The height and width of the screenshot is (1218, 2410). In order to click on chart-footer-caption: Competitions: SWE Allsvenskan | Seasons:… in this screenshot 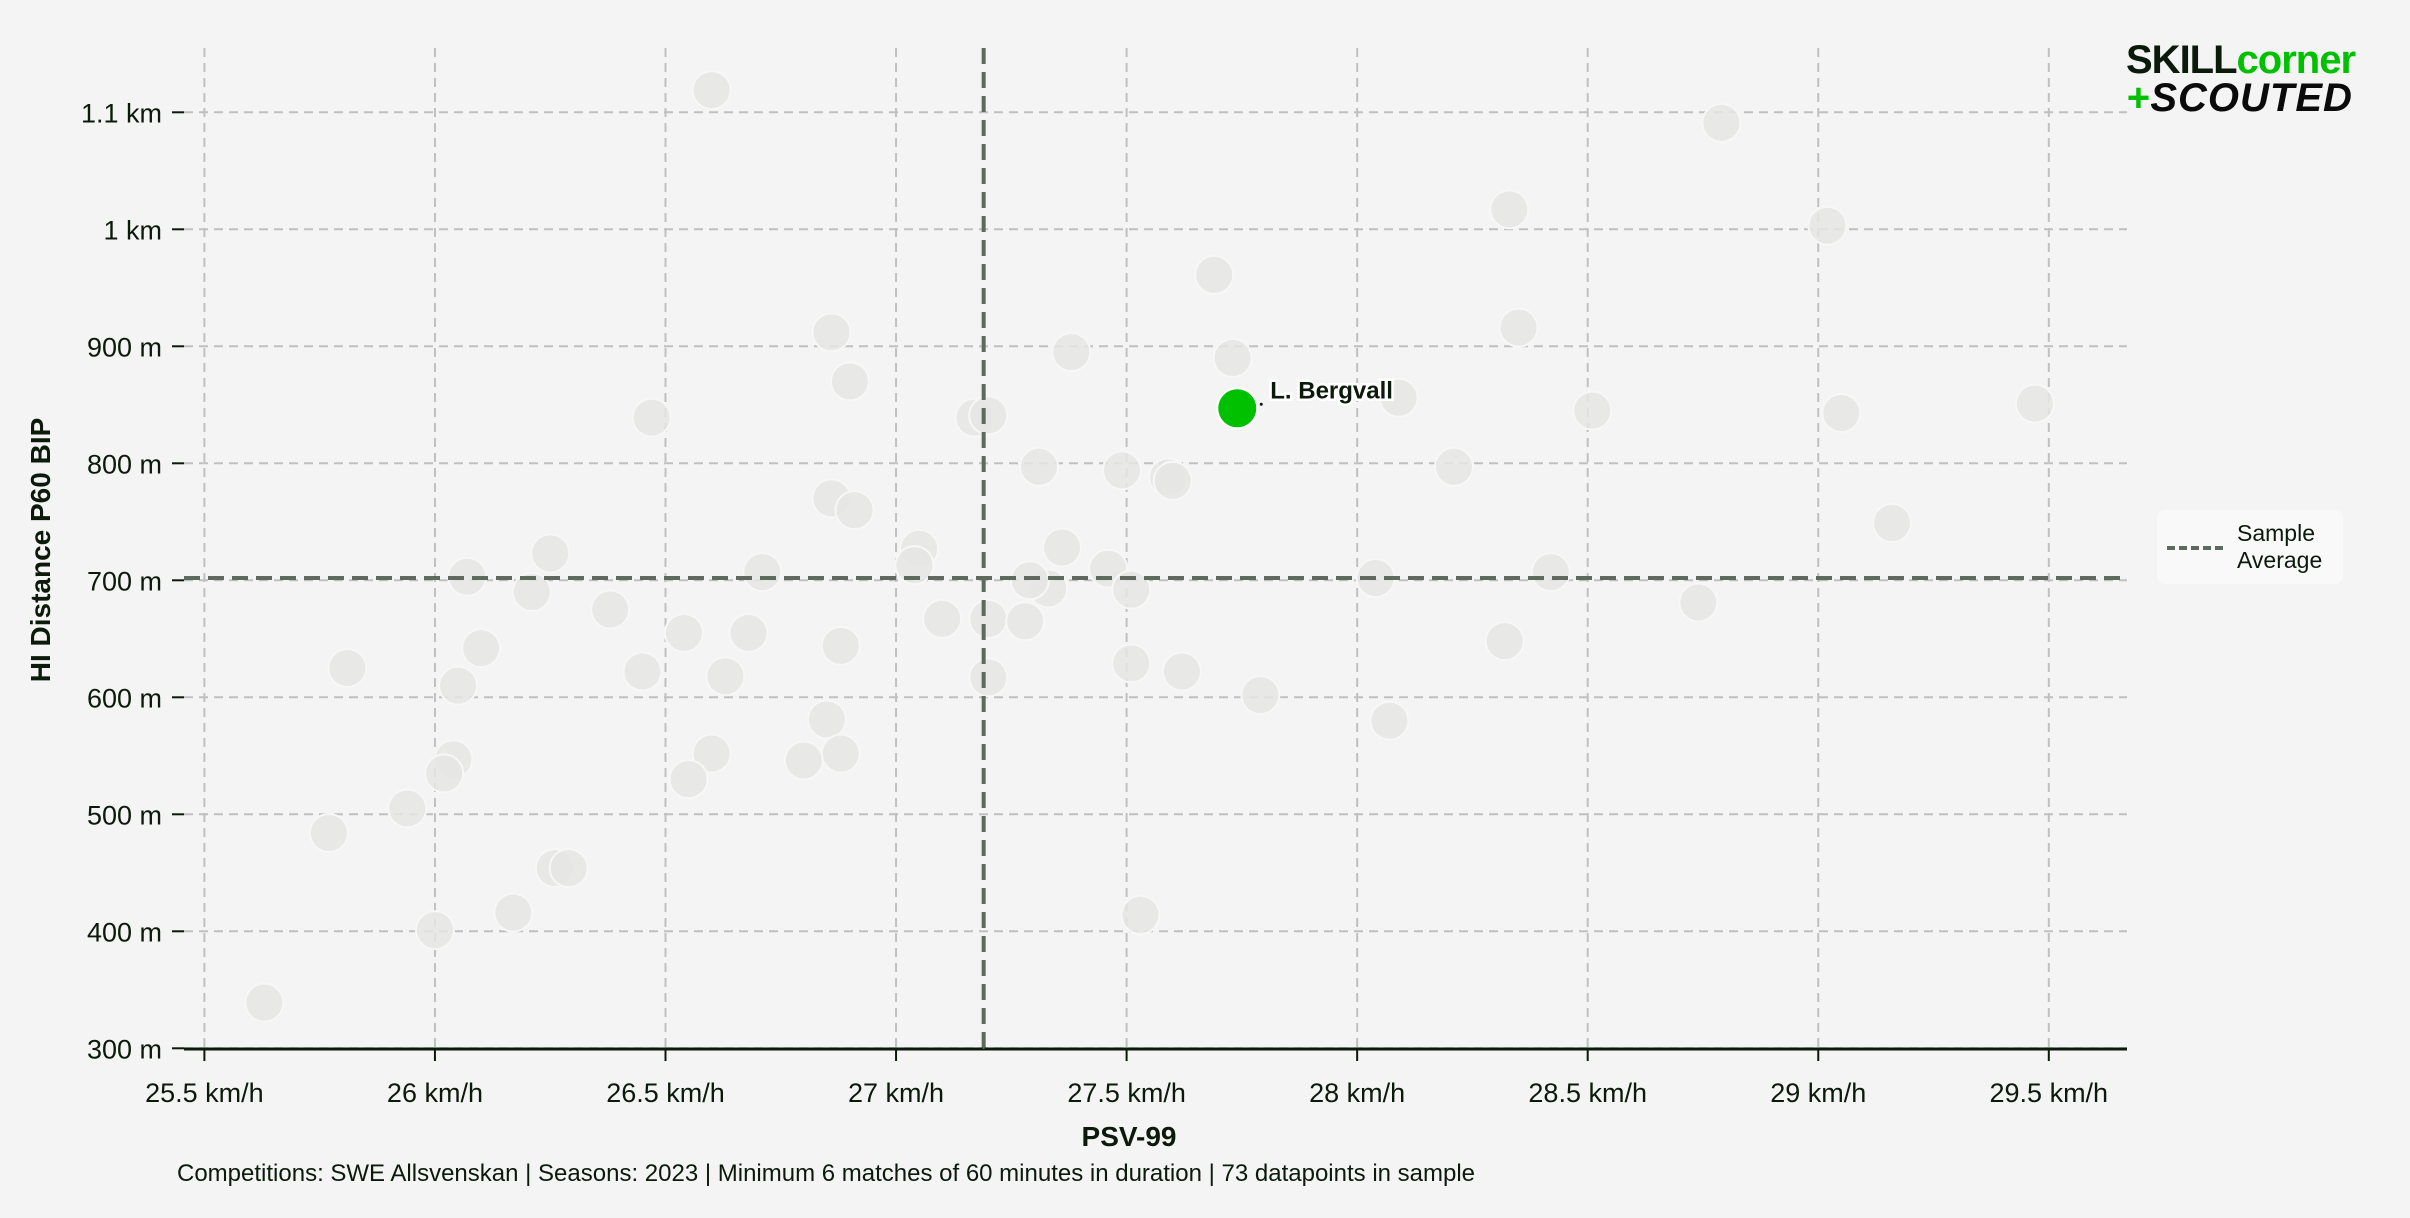, I will do `click(826, 1173)`.